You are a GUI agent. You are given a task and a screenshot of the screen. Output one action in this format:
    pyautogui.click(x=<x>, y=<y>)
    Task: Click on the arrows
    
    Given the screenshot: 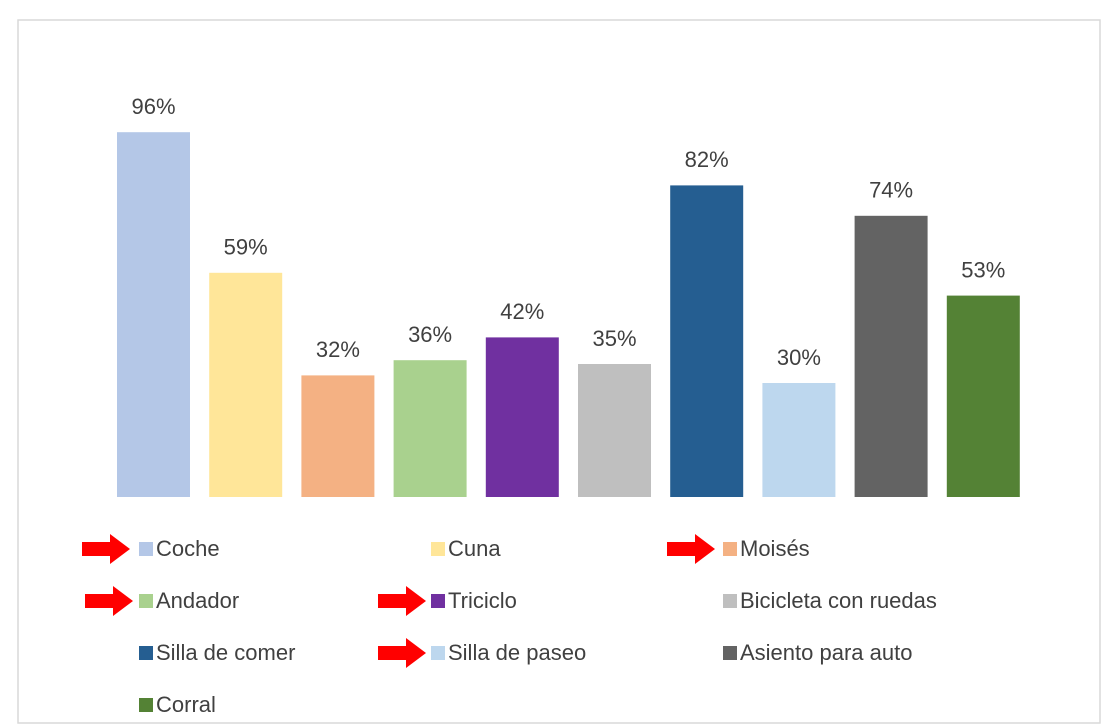 What is the action you would take?
    pyautogui.click(x=398, y=601)
    